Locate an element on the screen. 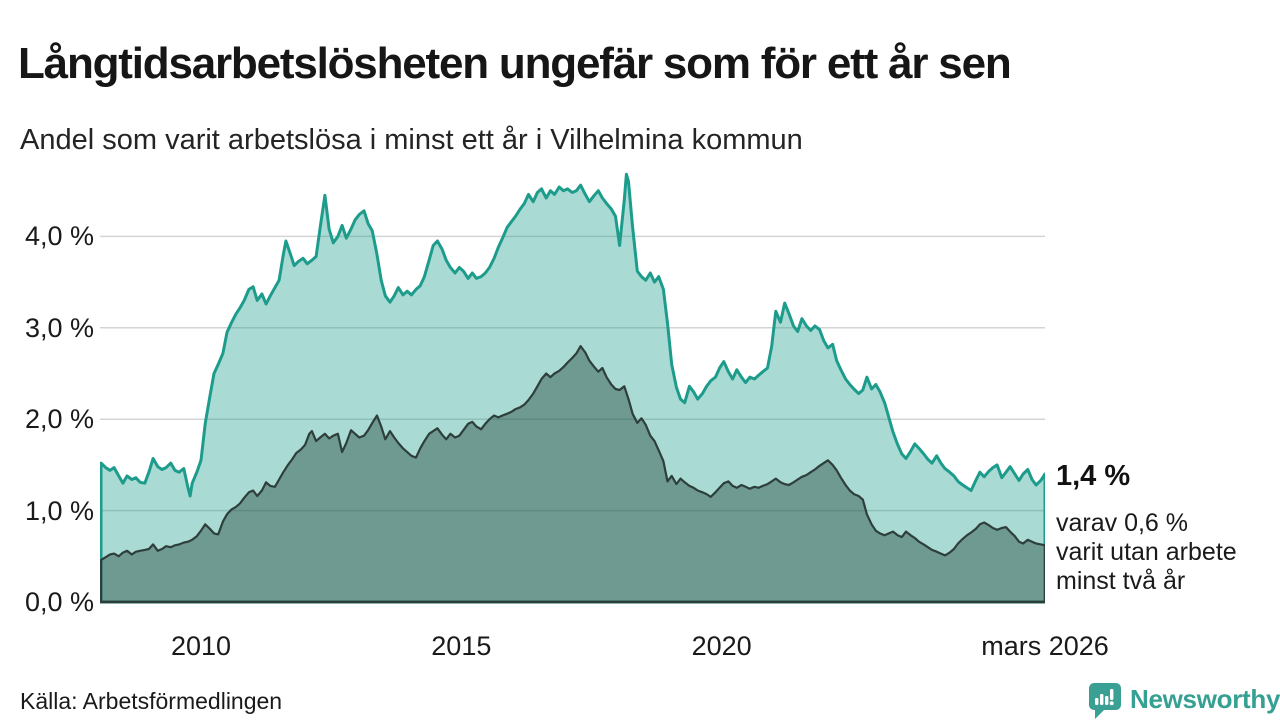 This screenshot has width=1280, height=720. brand-logo: Newsworthy is located at coordinates (1184, 701).